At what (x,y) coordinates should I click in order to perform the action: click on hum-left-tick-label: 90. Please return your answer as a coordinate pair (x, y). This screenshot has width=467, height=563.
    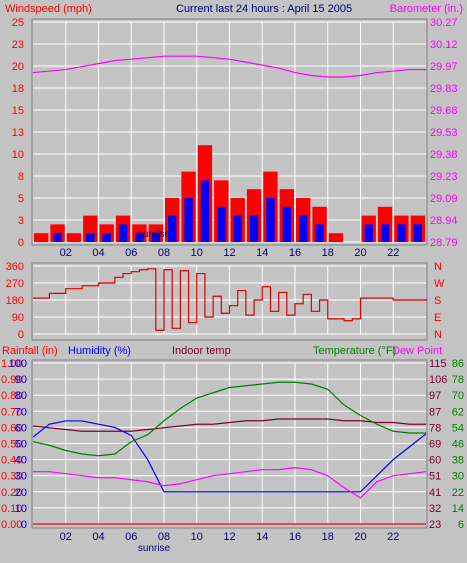
    Looking at the image, I should click on (21, 380).